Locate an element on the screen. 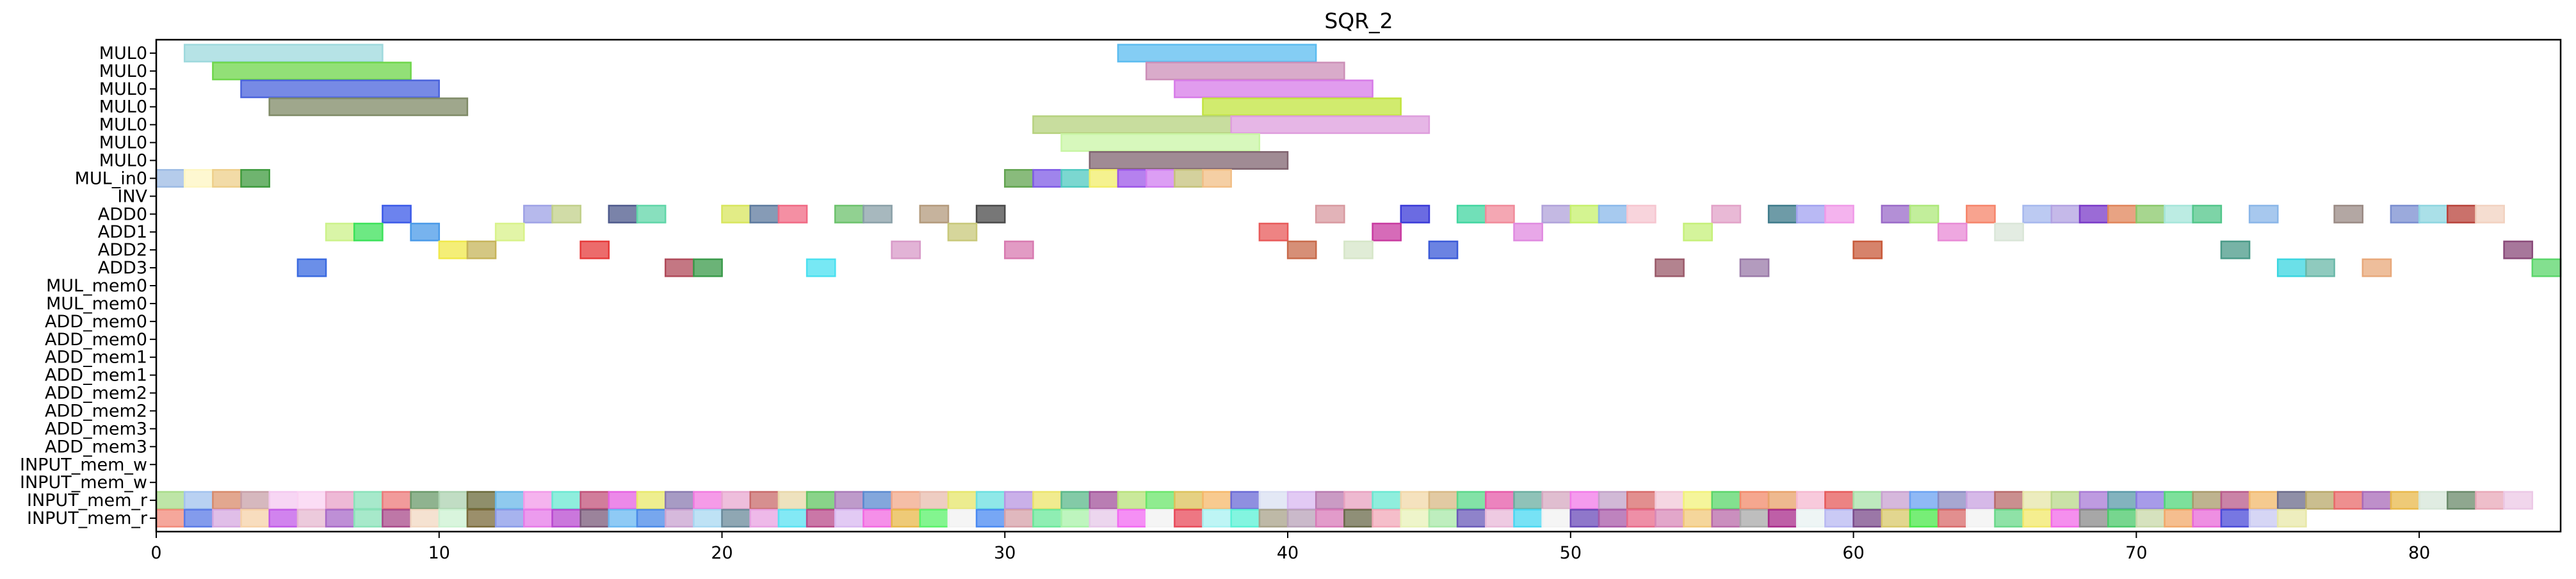 This screenshot has height=579, width=2576. y-tick-label: ADD_mem0 is located at coordinates (96, 340).